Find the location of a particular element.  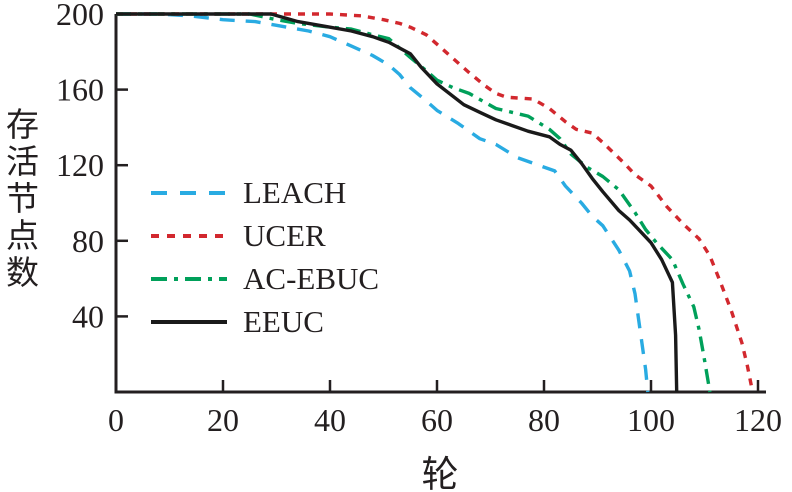

legend: LEACH UCER AC-EBUC EEUC is located at coordinates (264, 257).